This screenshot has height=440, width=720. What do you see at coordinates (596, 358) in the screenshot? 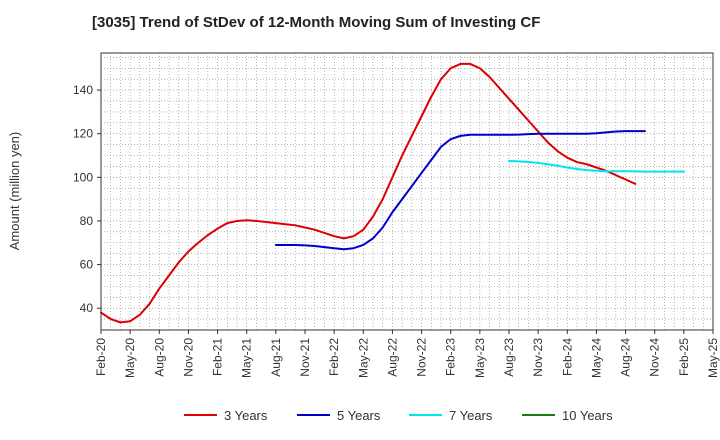
I see `x-tick-label: May-24` at bounding box center [596, 358].